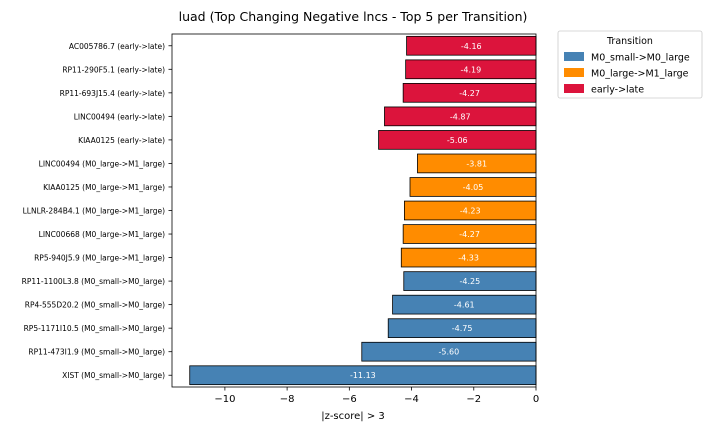 This screenshot has height=436, width=720. What do you see at coordinates (471, 46) in the screenshot?
I see `bar-value-label: -4.16` at bounding box center [471, 46].